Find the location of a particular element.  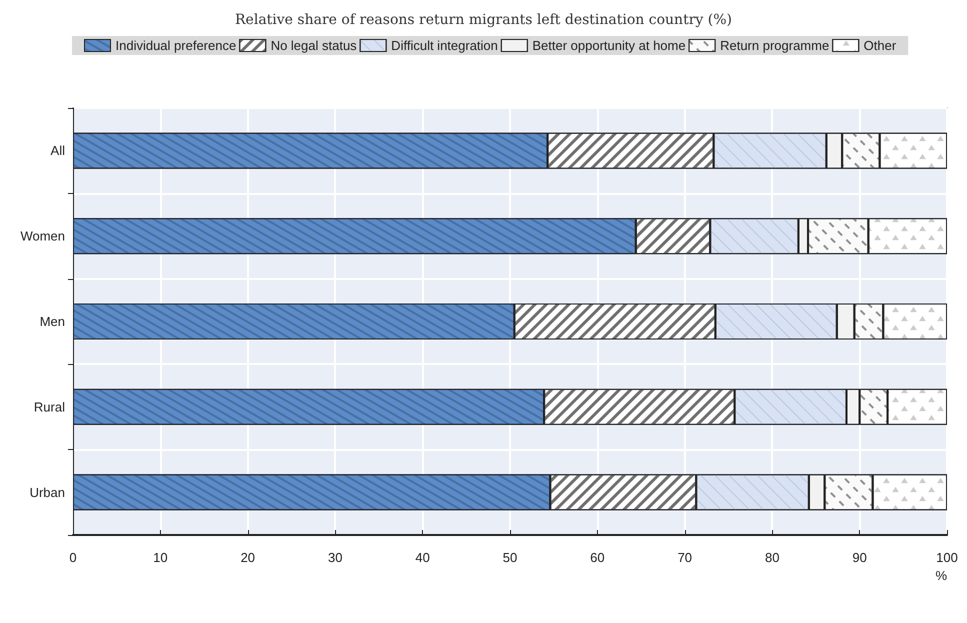

x-tick-label: 80 is located at coordinates (772, 557).